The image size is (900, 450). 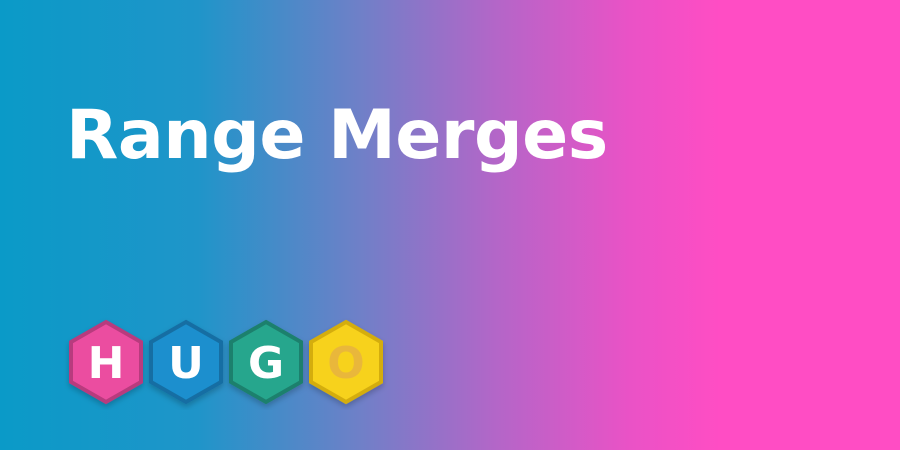 What do you see at coordinates (337, 135) in the screenshot?
I see `page-title: Range Merges` at bounding box center [337, 135].